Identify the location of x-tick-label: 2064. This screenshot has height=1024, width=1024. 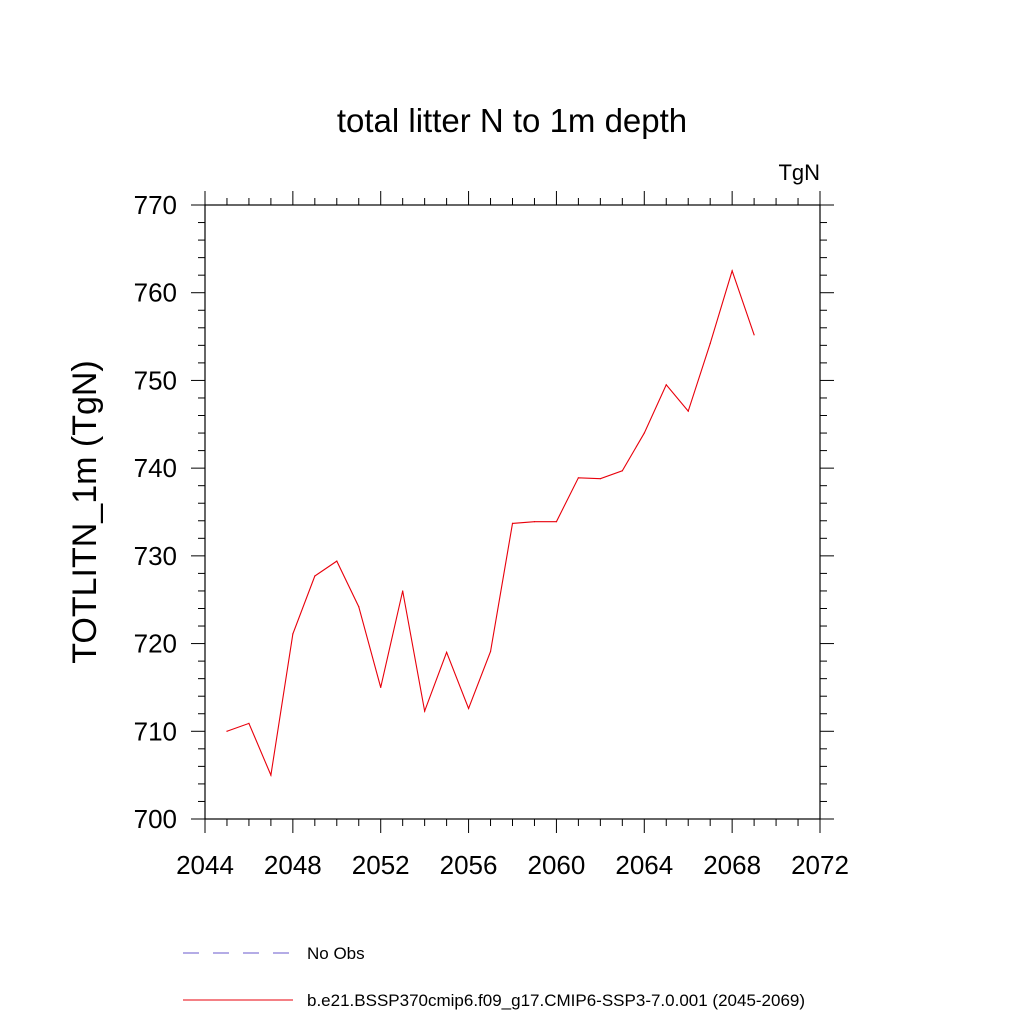
(644, 865).